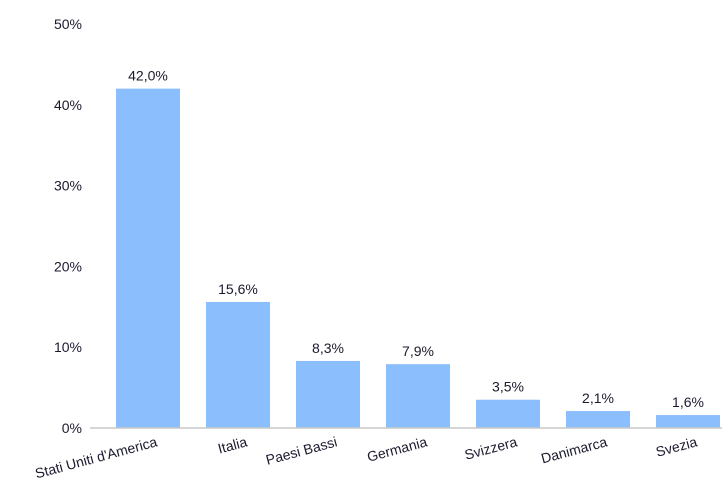 This screenshot has width=725, height=495. What do you see at coordinates (68, 266) in the screenshot?
I see `y-tick-label: 20%` at bounding box center [68, 266].